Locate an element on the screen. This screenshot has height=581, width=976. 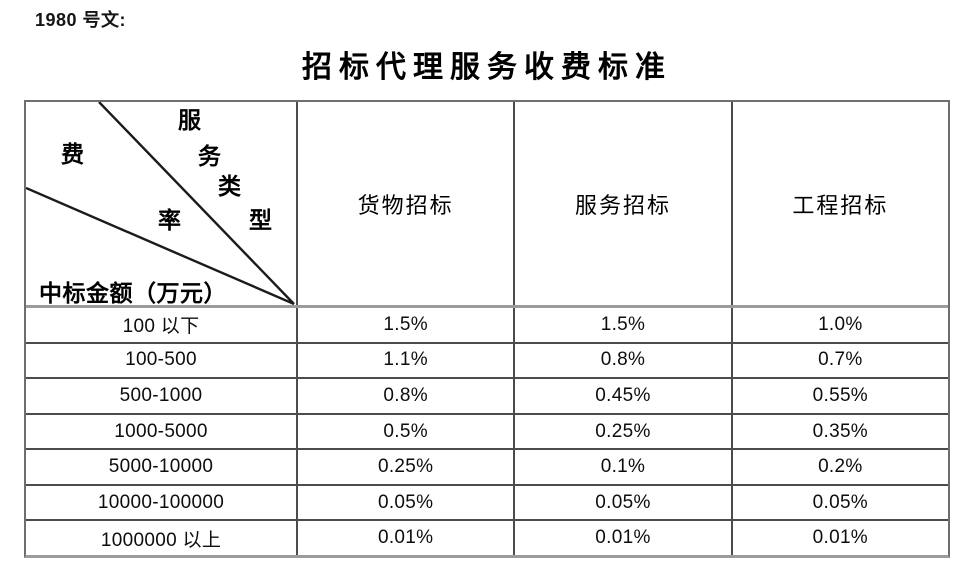
table-row: 10000-100000 0.05% 0.05% 0.05% is located at coordinates (487, 503).